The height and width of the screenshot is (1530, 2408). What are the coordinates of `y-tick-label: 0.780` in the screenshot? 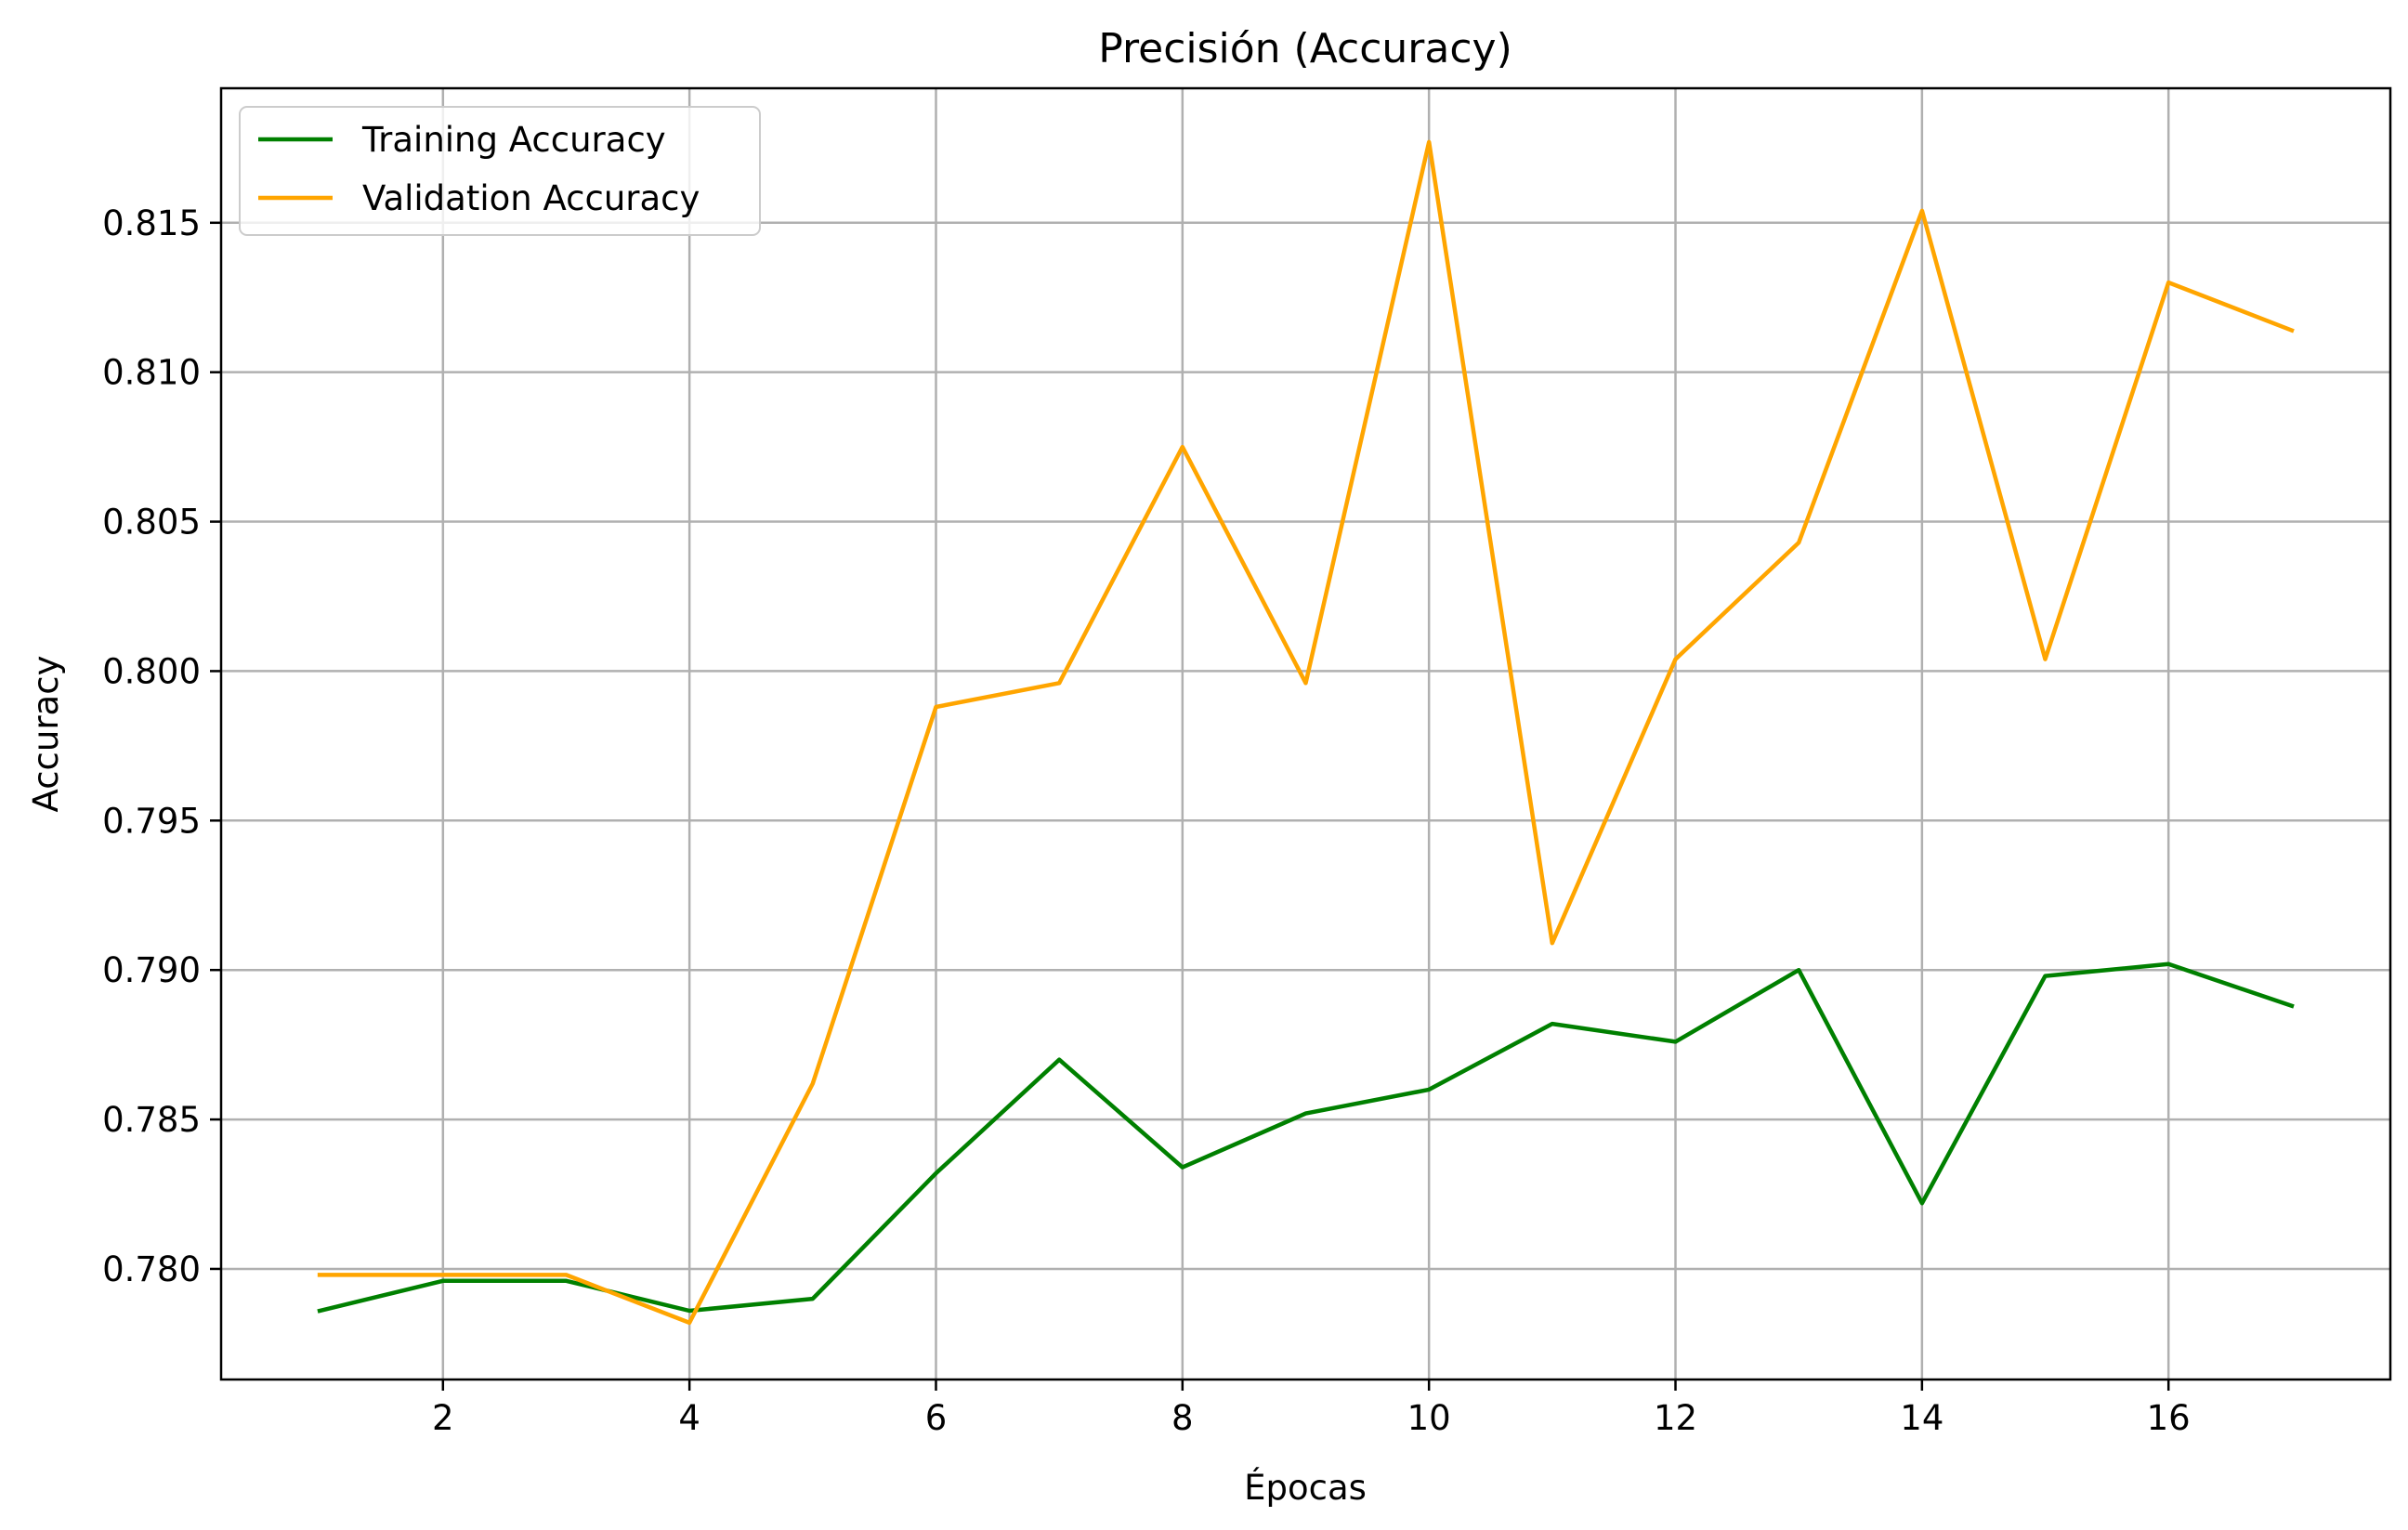 It's located at (151, 1269).